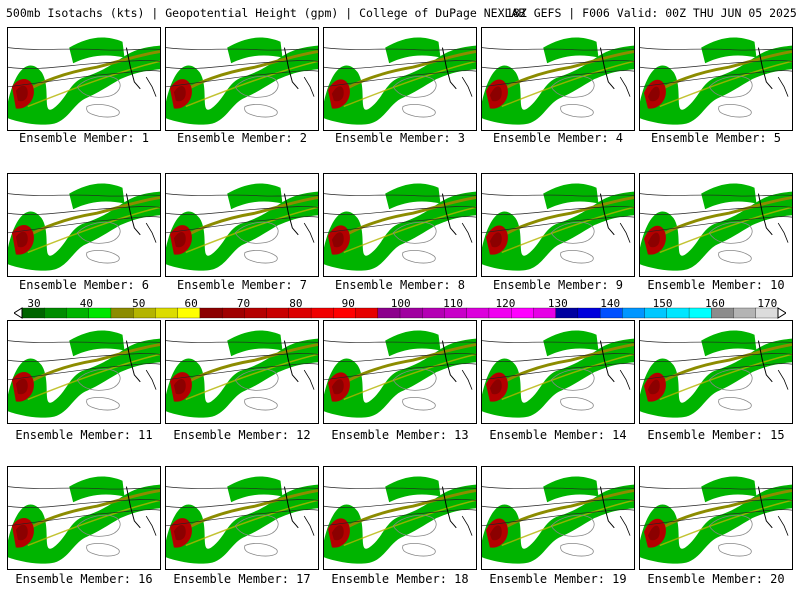 Image resolution: width=800 pixels, height=600 pixels. Describe the element at coordinates (18, 313) in the screenshot. I see `colorbar-left-arrow` at that location.